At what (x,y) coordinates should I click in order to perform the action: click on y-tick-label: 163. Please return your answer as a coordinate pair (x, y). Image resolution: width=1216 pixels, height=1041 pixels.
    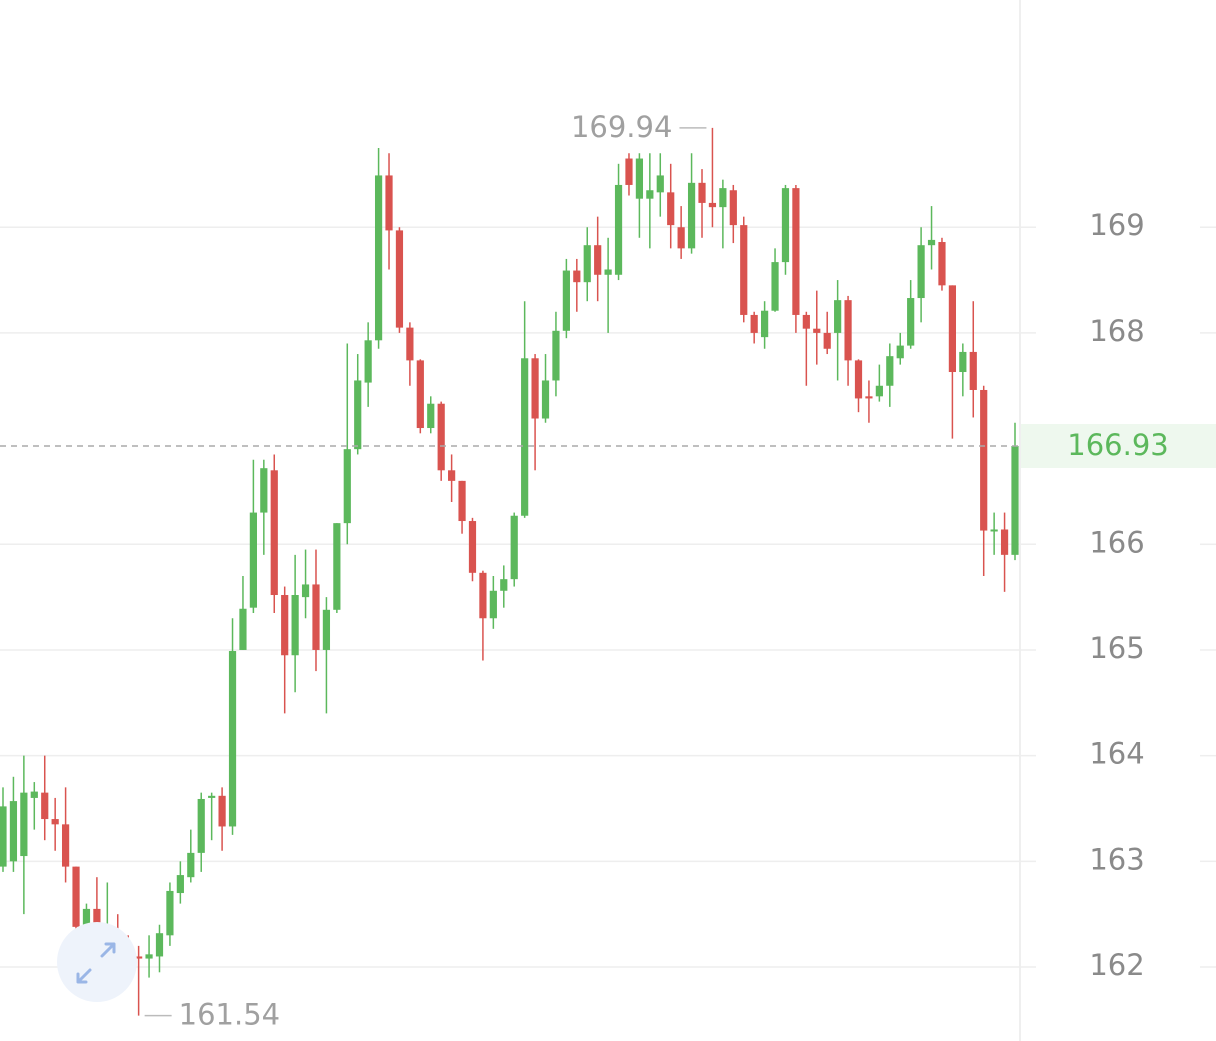
    Looking at the image, I should click on (1116, 859).